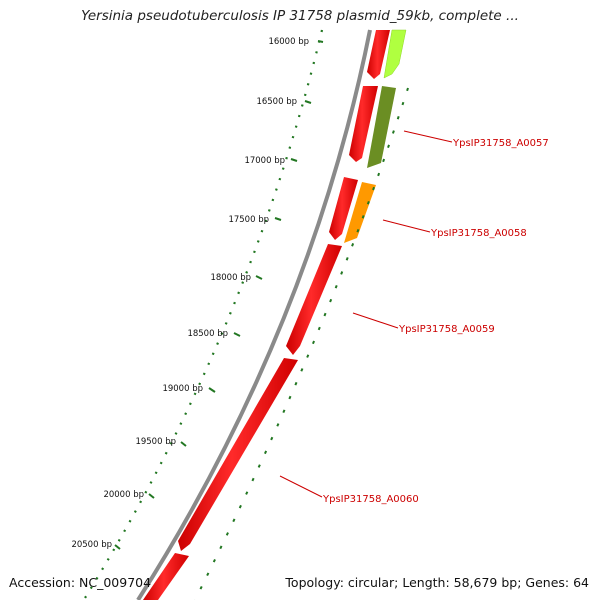 The width and height of the screenshot is (600, 600). I want to click on scale-tick-label: 19000 bp, so click(182, 389).